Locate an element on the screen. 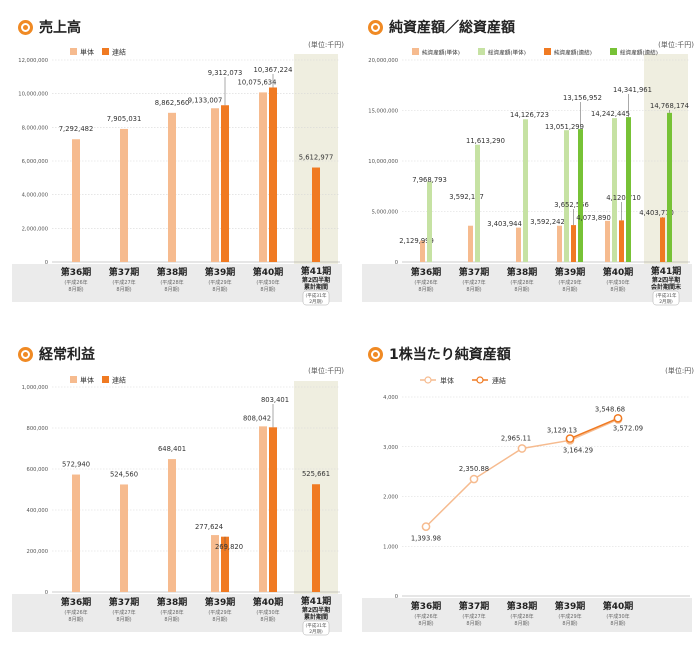 The image size is (700, 663). series-line is located at coordinates (594, 428).